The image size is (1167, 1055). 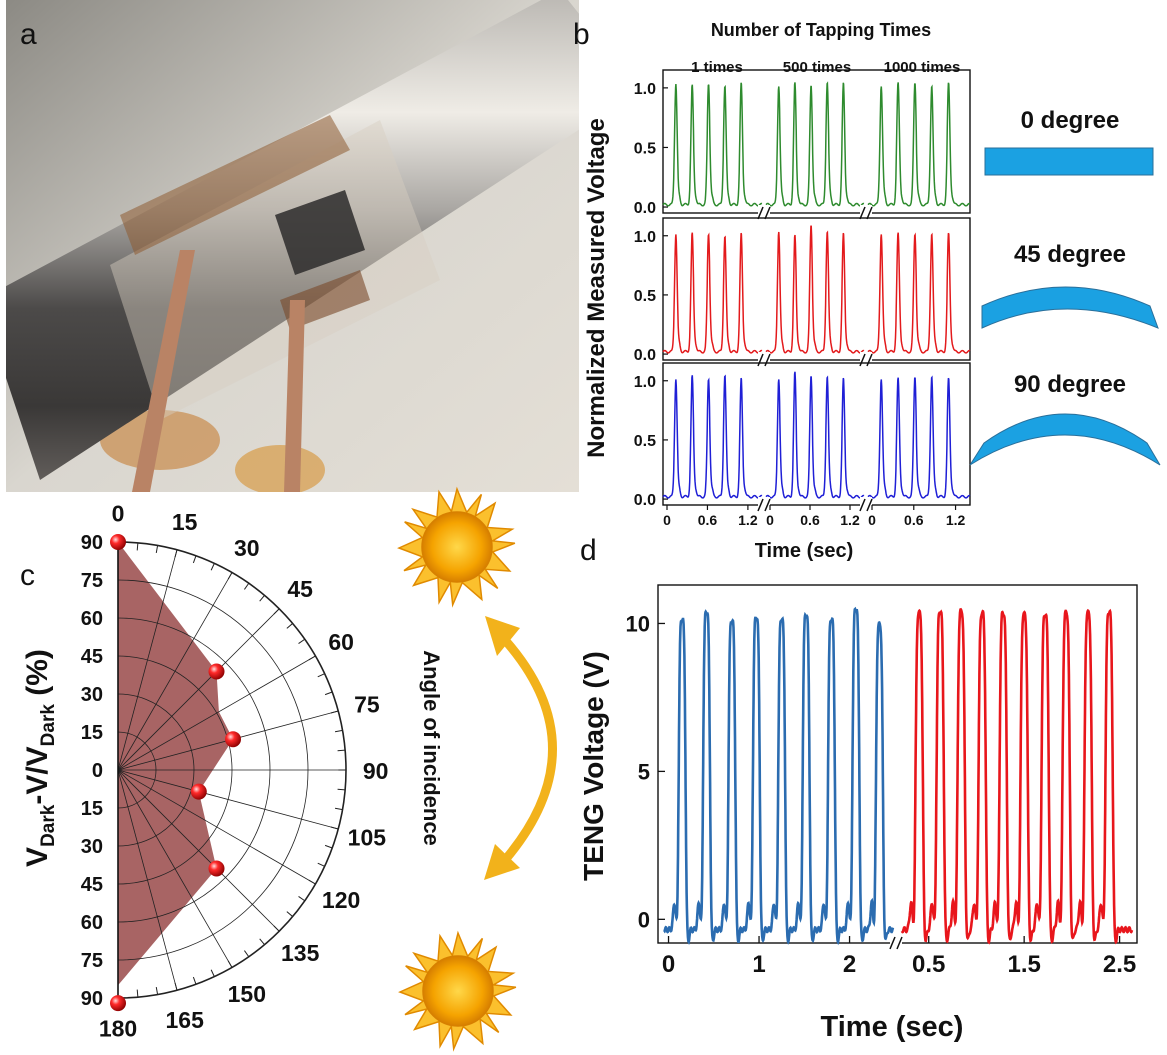 I want to click on chart-c-ylabel-mid: -V/V, so click(x=37, y=775).